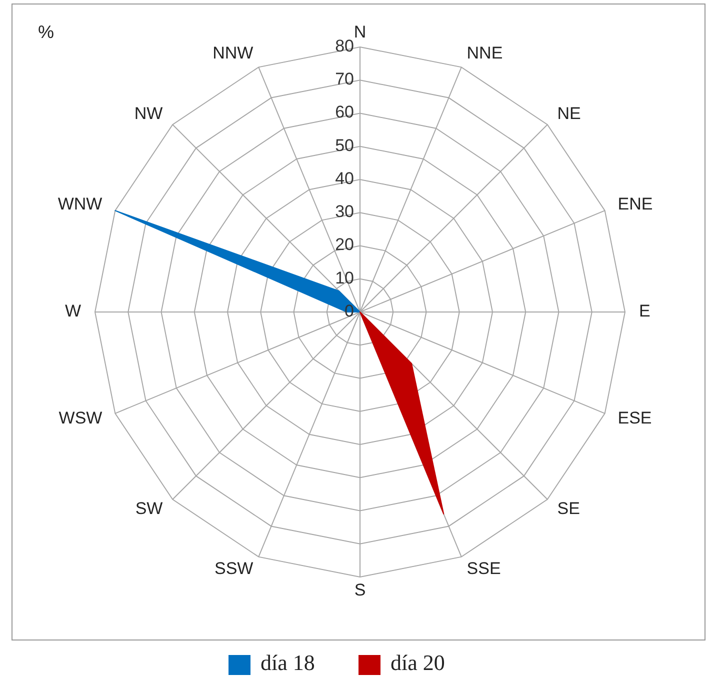 The height and width of the screenshot is (688, 717). What do you see at coordinates (80, 204) in the screenshot?
I see `spoke-label: WNW` at bounding box center [80, 204].